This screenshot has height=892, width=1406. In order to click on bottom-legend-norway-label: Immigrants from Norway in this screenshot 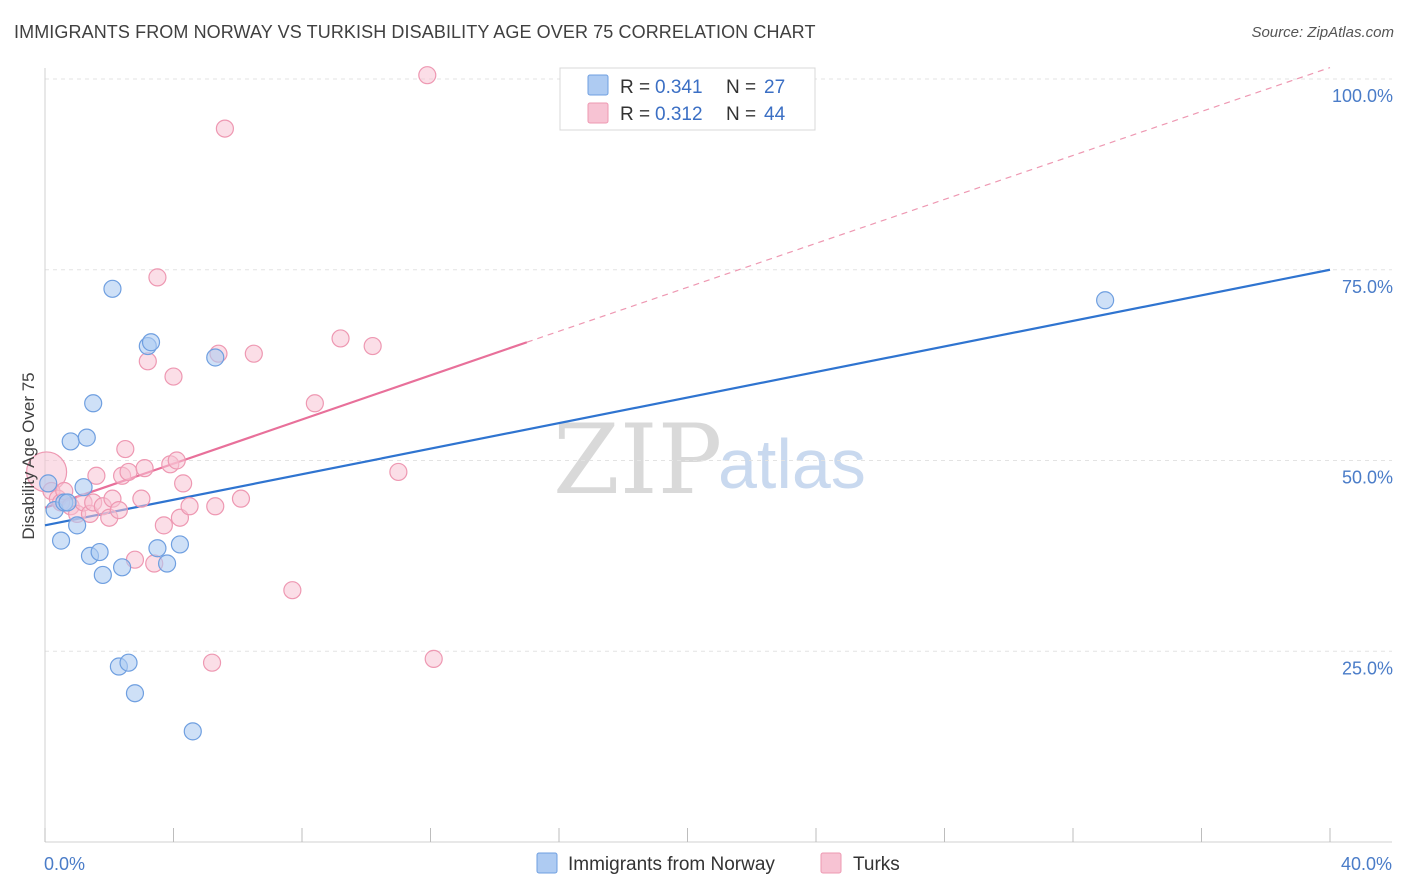, I will do `click(671, 864)`.